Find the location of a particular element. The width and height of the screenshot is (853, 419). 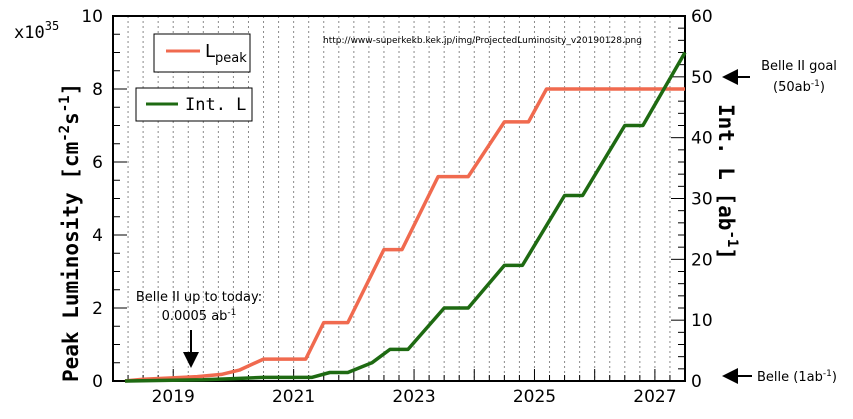

y-right-tick-label: 0 is located at coordinates (696, 382).